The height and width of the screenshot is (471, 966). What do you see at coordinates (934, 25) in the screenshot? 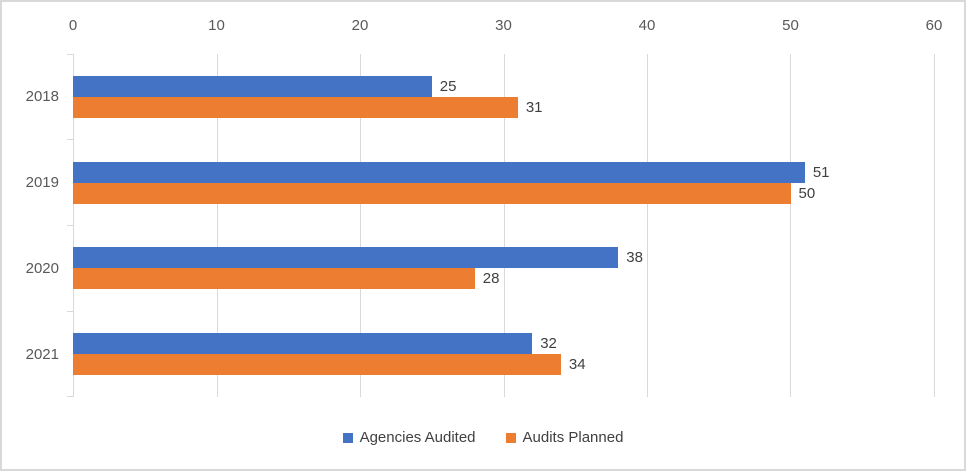
I see `x-axis-tick-label: 60` at bounding box center [934, 25].